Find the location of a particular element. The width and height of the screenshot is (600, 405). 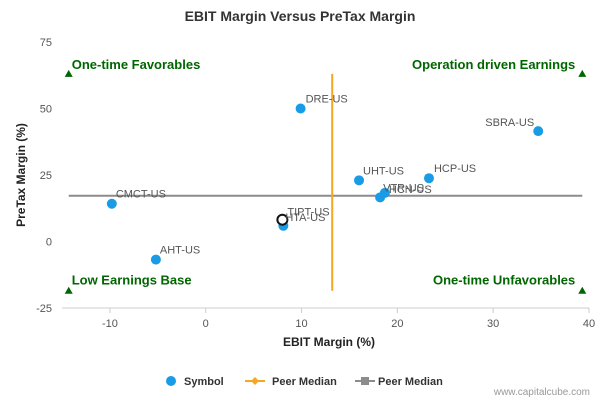

x-tick-label: 0 is located at coordinates (206, 324).